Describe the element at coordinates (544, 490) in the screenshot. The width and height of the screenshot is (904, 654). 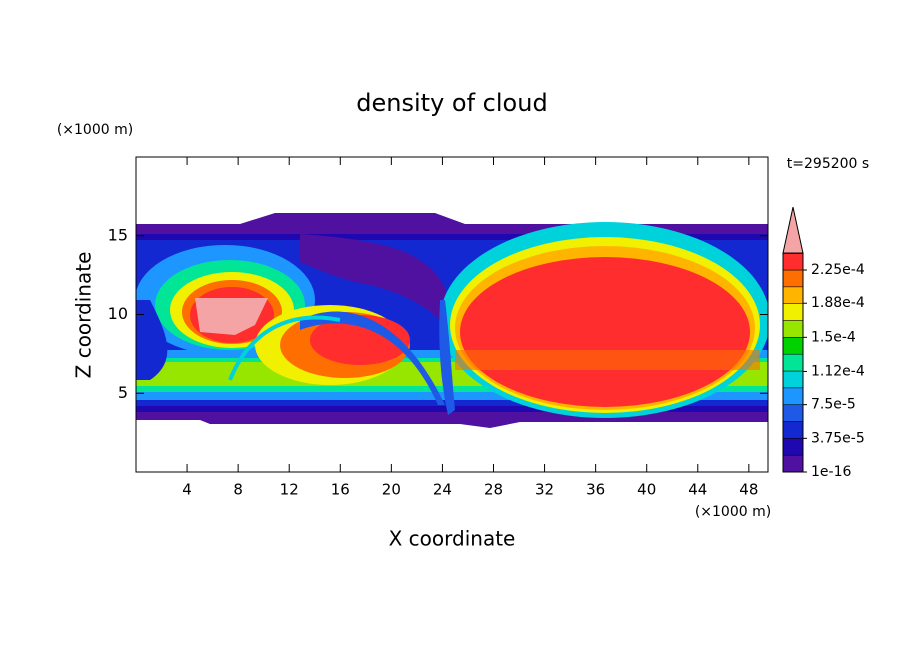
I see `x-tick-label: 32` at that location.